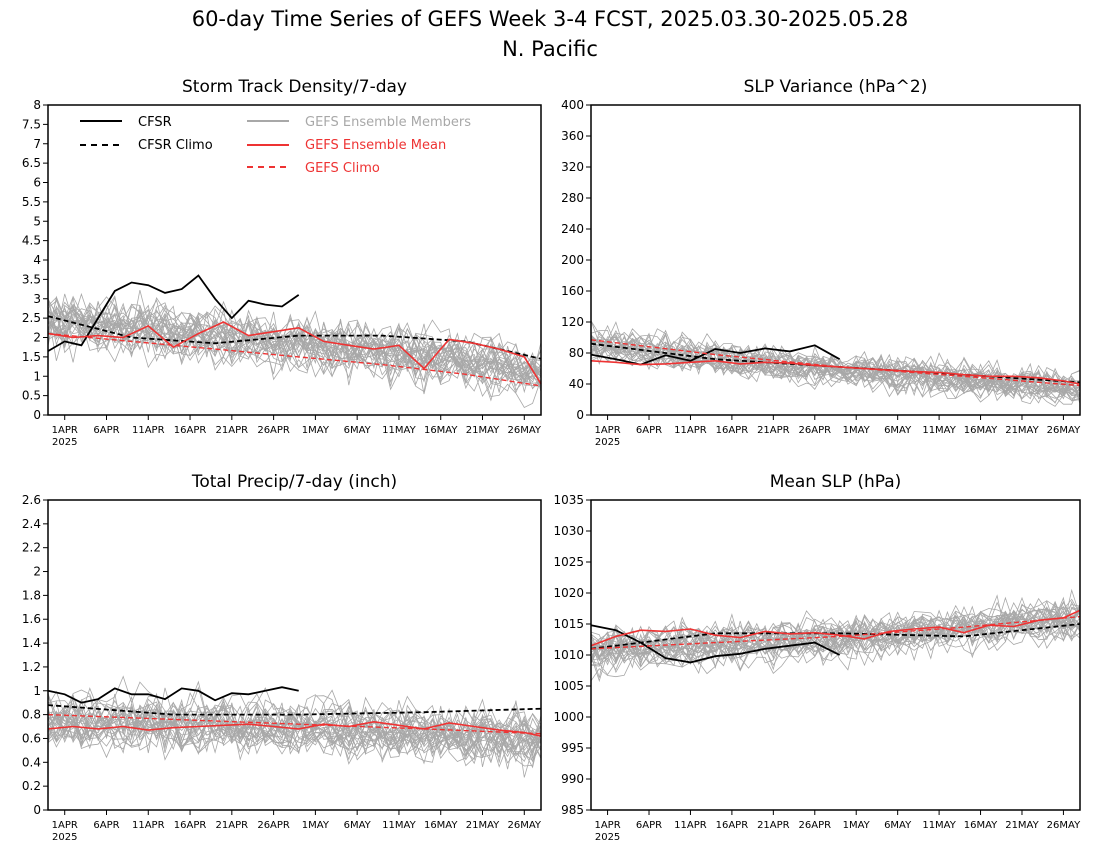 The width and height of the screenshot is (1100, 850). I want to click on y-tick-label: 1.4, so click(31, 643).